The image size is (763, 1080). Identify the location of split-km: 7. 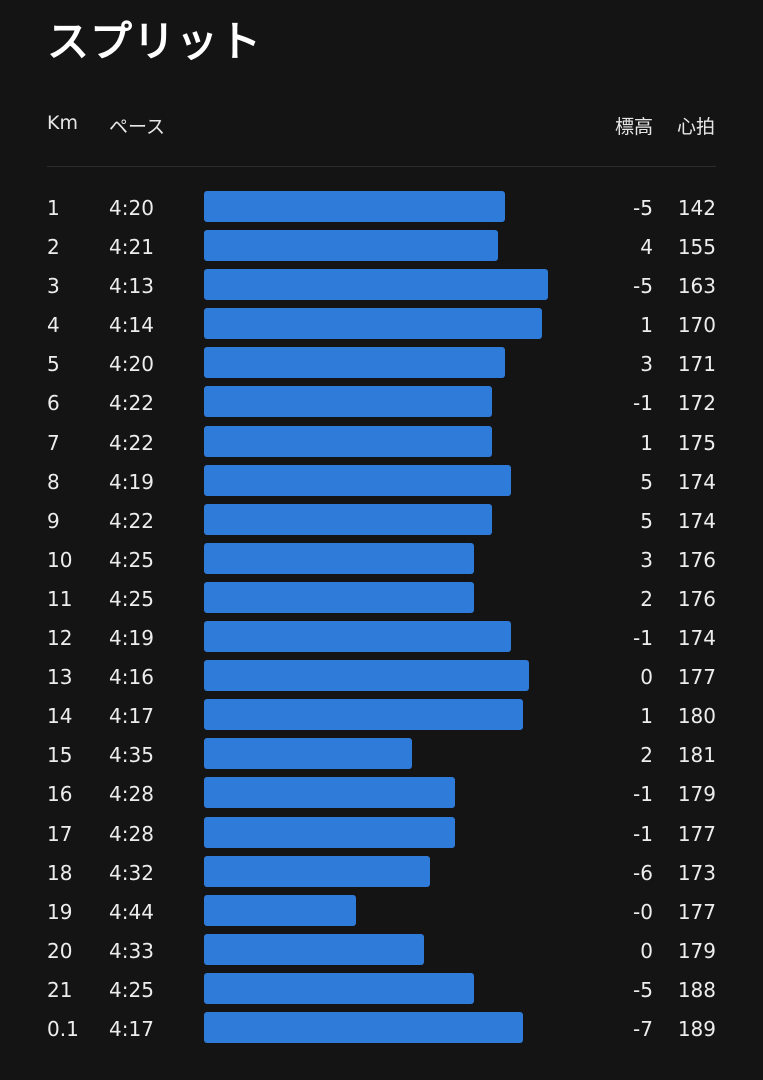
(53, 442).